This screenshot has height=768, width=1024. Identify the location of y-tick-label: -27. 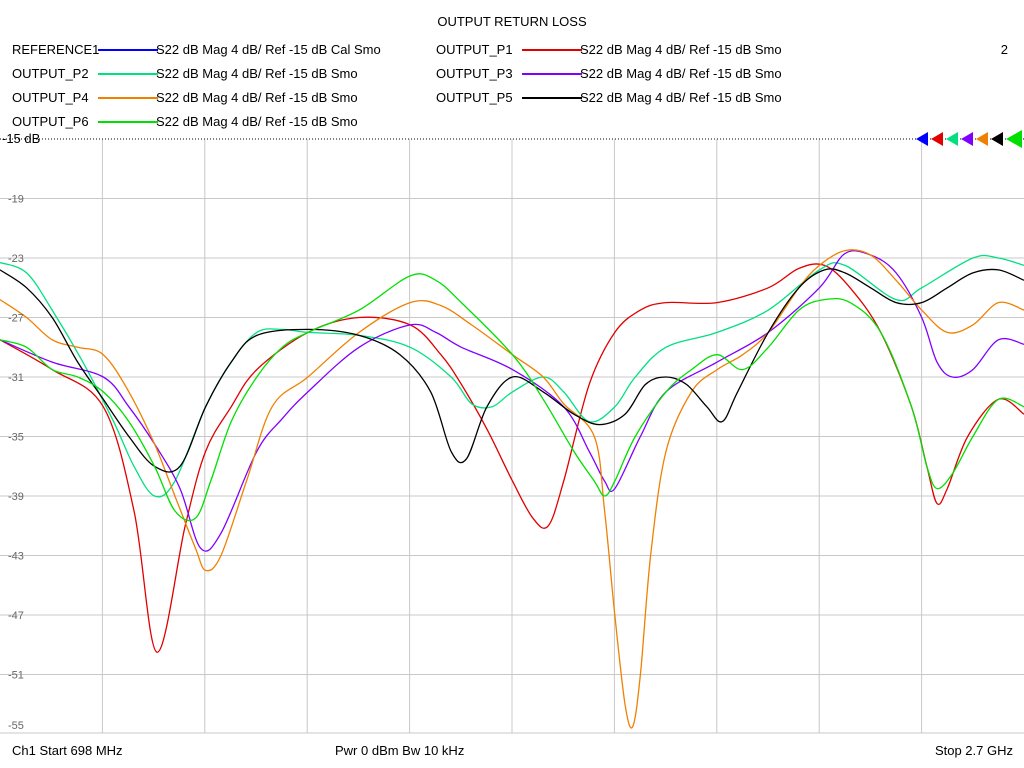
(16, 319).